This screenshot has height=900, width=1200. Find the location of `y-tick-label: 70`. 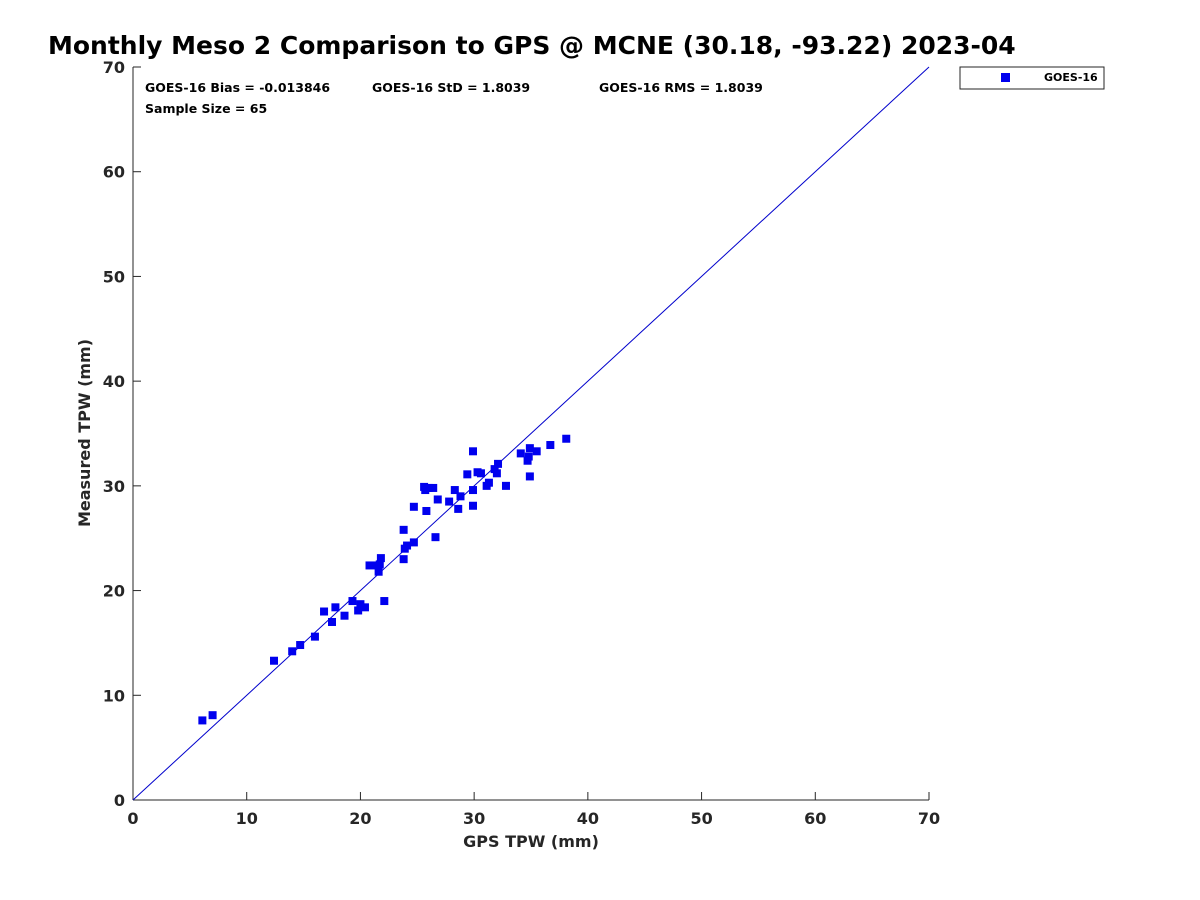

y-tick-label: 70 is located at coordinates (114, 67).